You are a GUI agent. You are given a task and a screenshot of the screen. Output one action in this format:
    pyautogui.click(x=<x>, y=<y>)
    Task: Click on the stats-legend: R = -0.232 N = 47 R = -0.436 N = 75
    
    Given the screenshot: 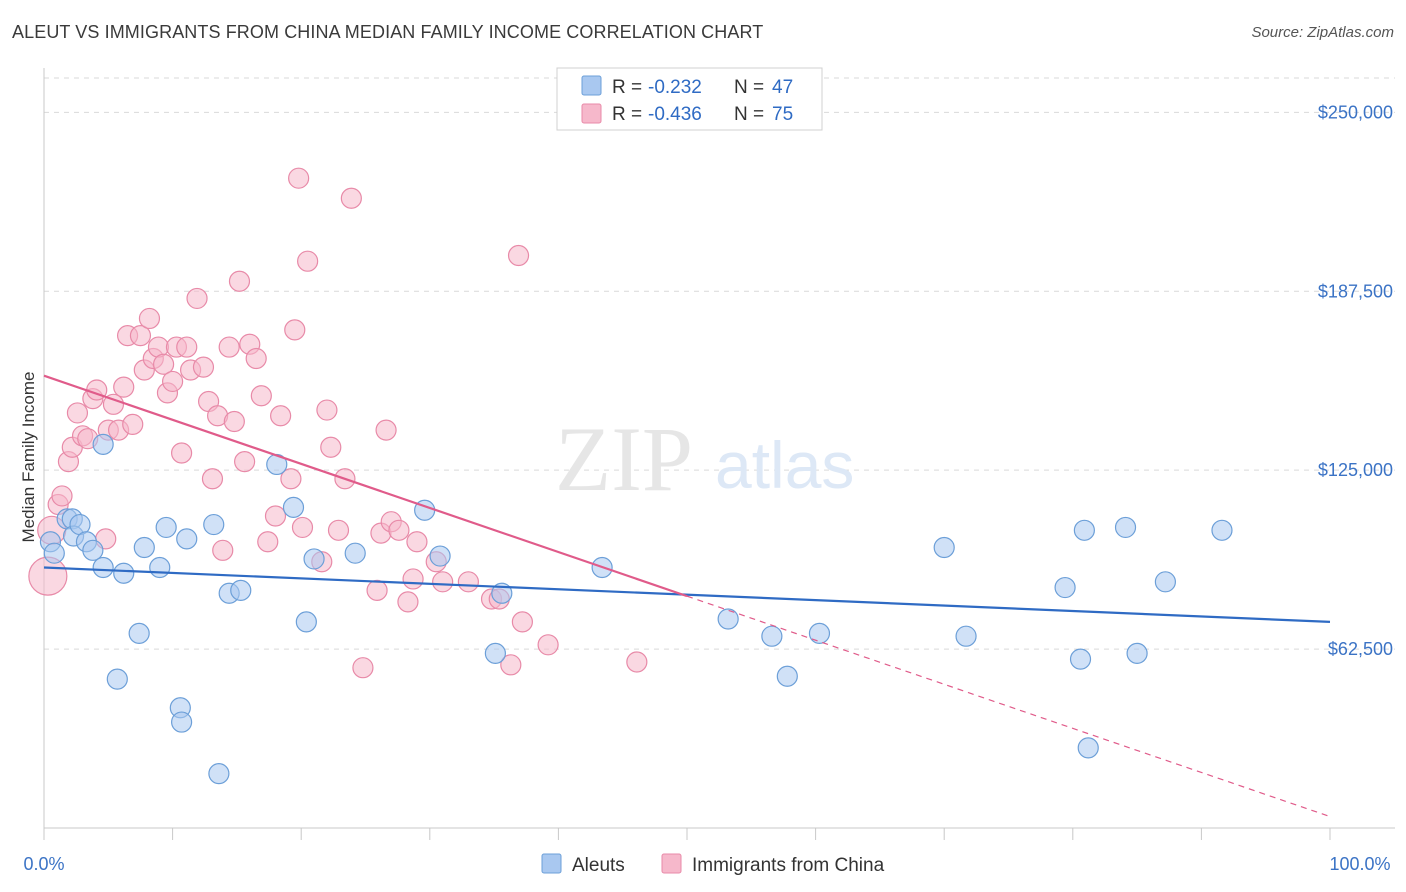 What is the action you would take?
    pyautogui.click(x=689, y=99)
    